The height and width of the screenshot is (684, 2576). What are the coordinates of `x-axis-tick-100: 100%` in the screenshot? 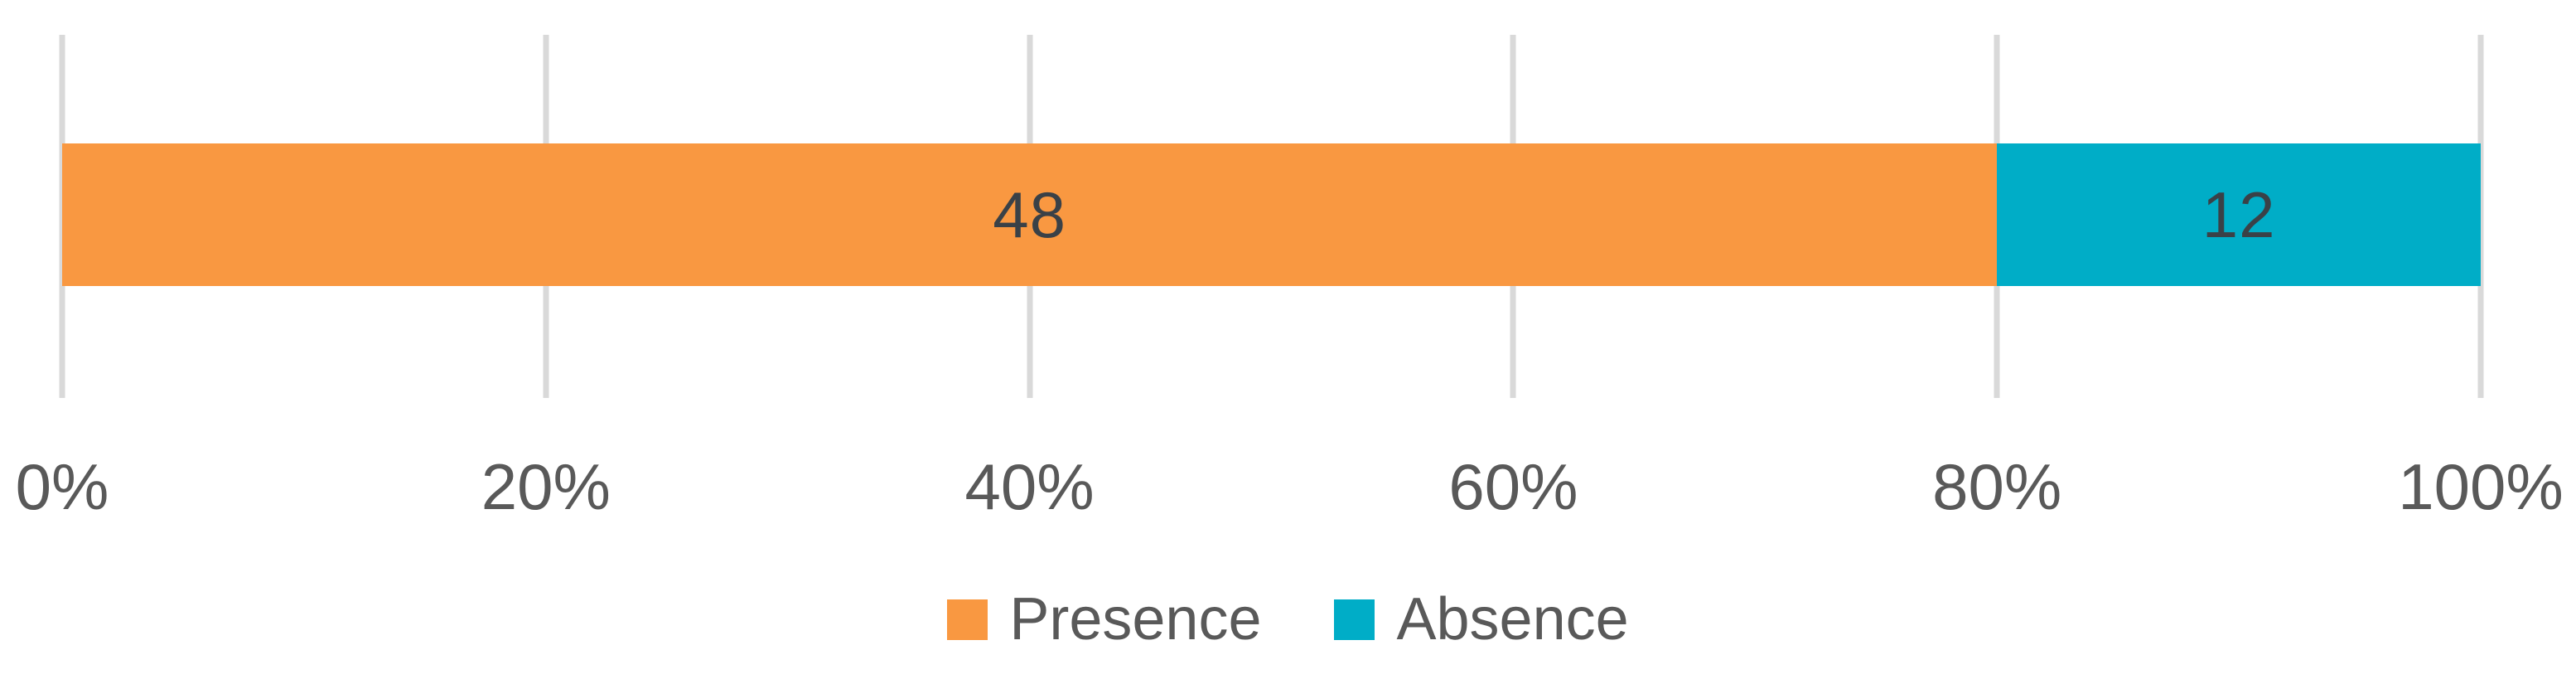 It's located at (2481, 486).